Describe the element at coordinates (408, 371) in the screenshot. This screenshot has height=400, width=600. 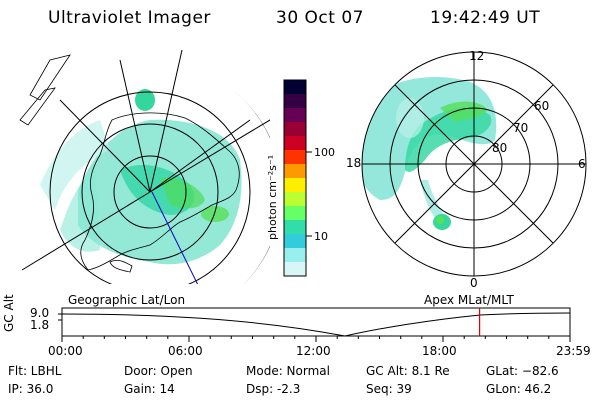
I see `gc-alt-status: GC Alt: 8.1 Re` at that location.